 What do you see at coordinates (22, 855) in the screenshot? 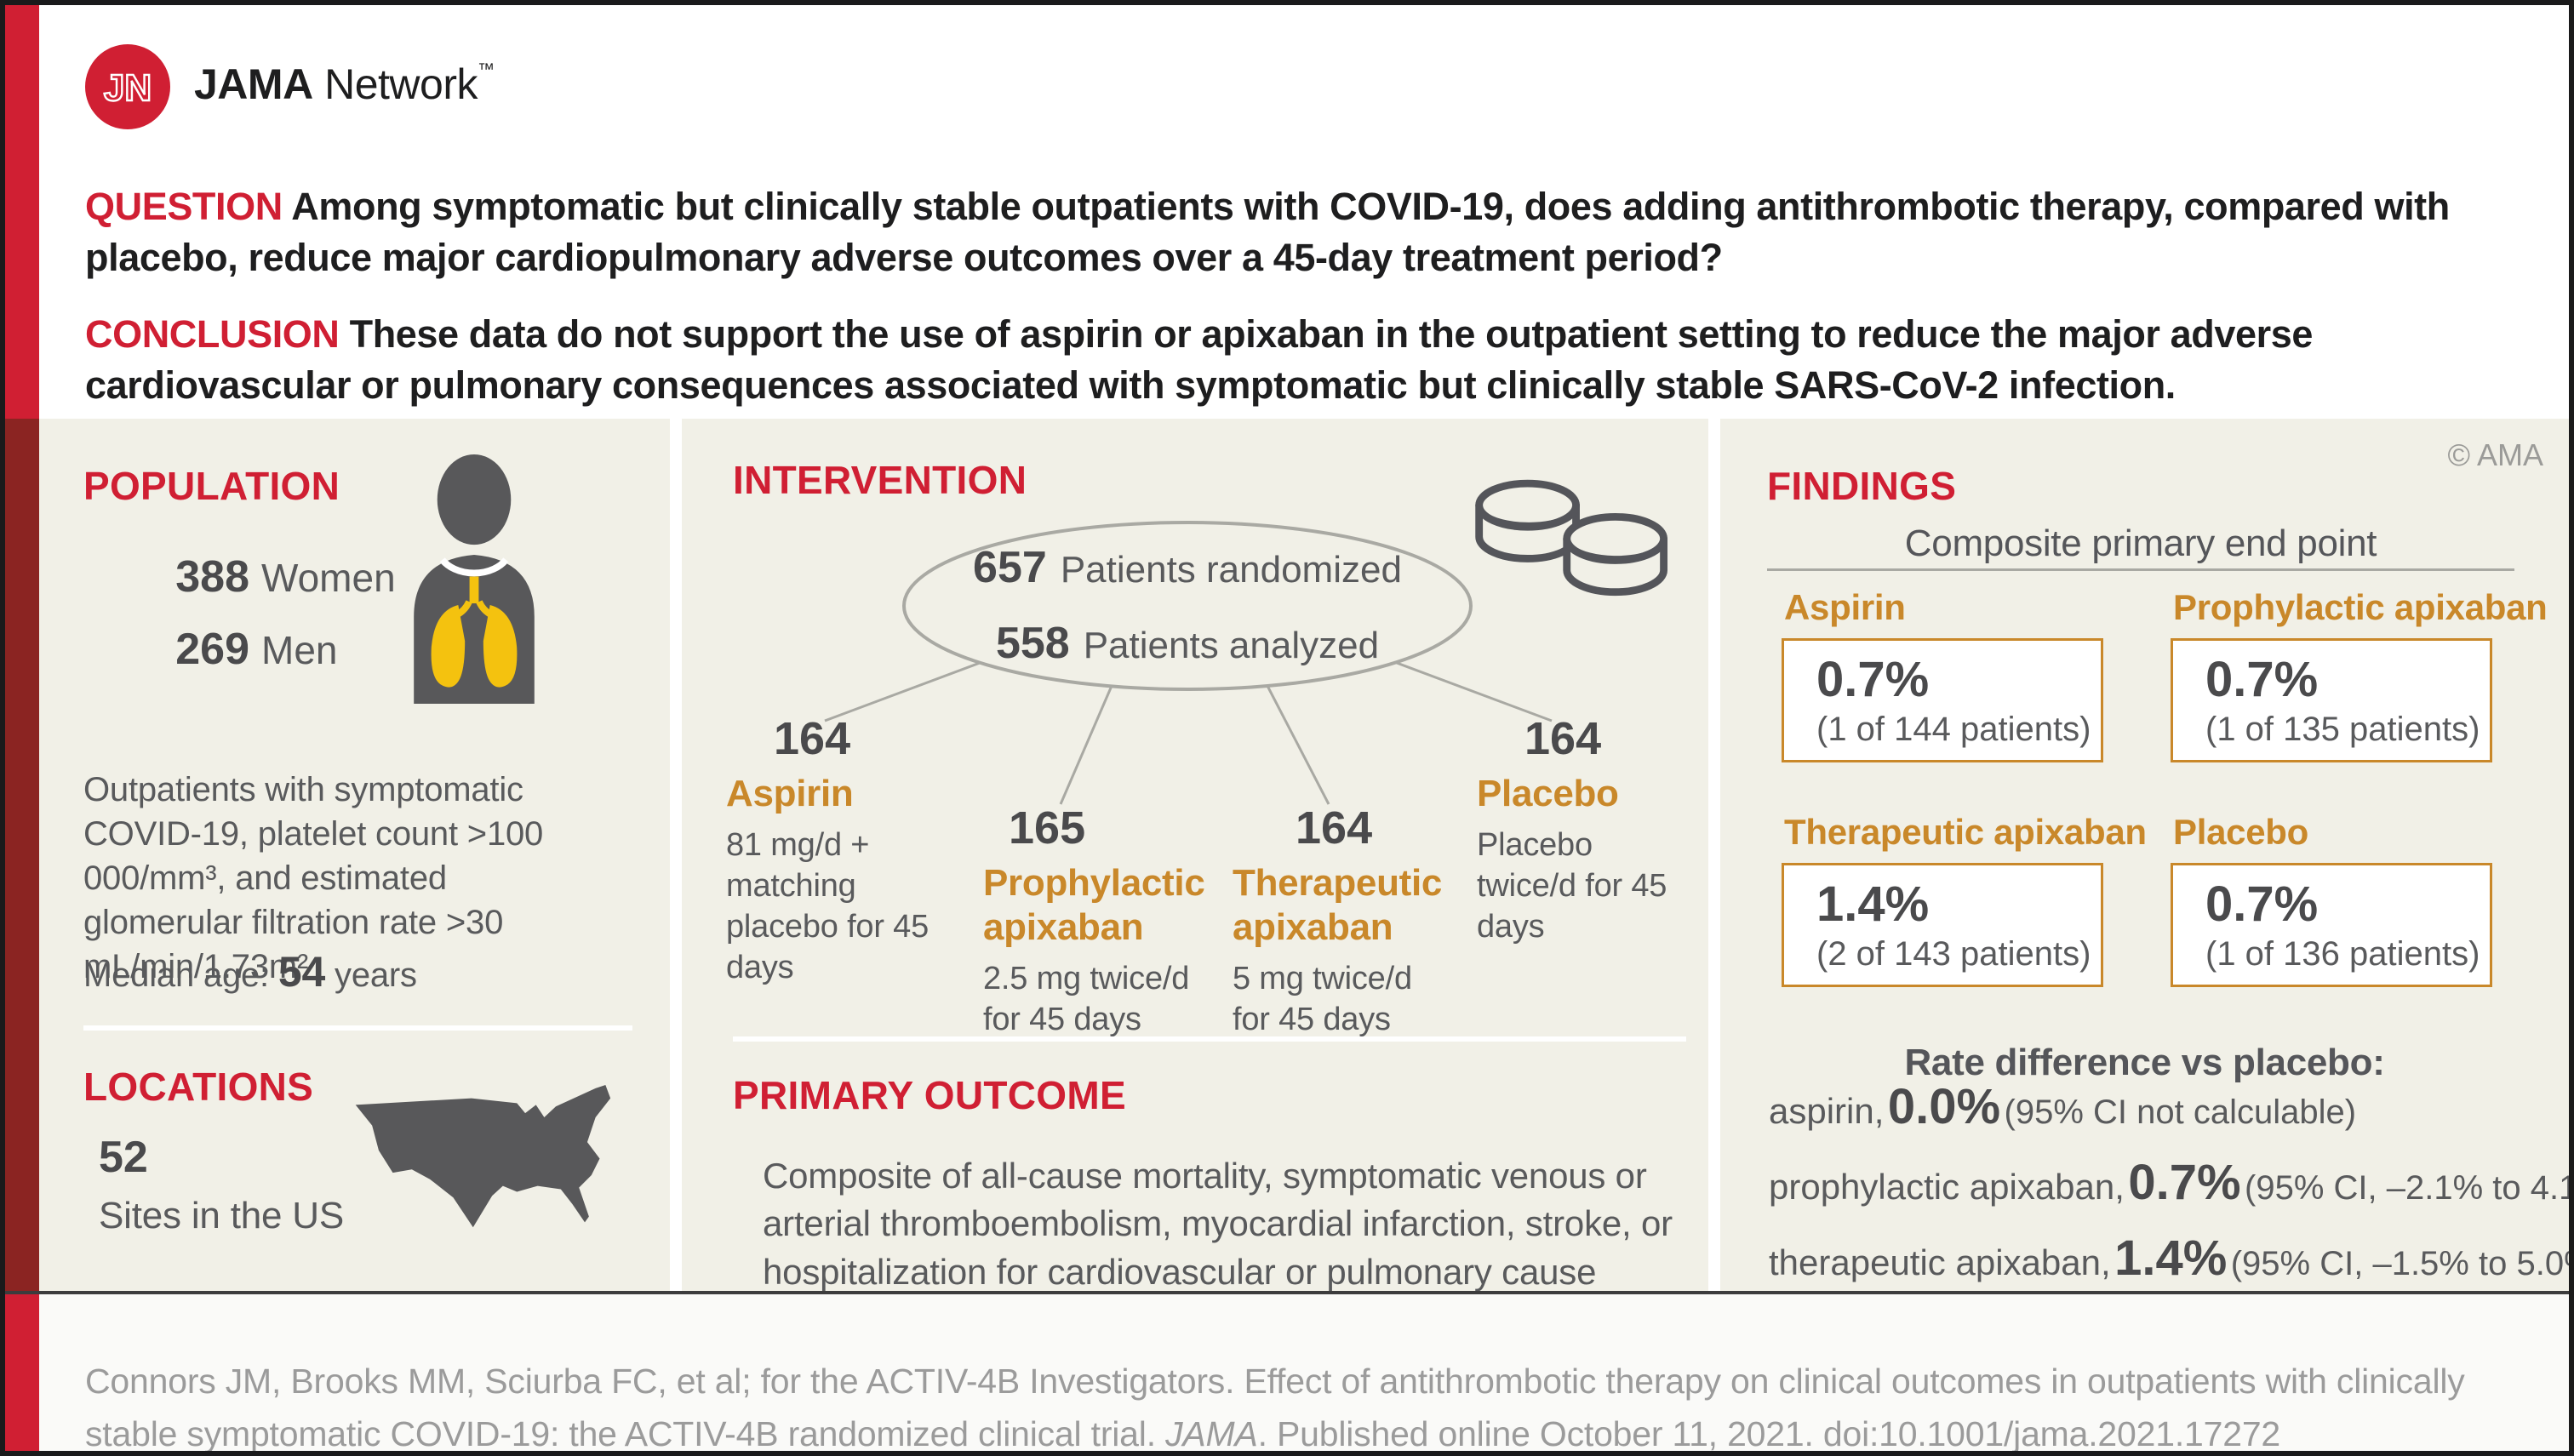
I see `left-accent-bar-middle` at bounding box center [22, 855].